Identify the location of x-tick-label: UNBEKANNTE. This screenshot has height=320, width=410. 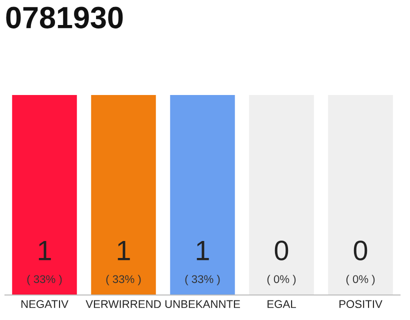
(202, 304).